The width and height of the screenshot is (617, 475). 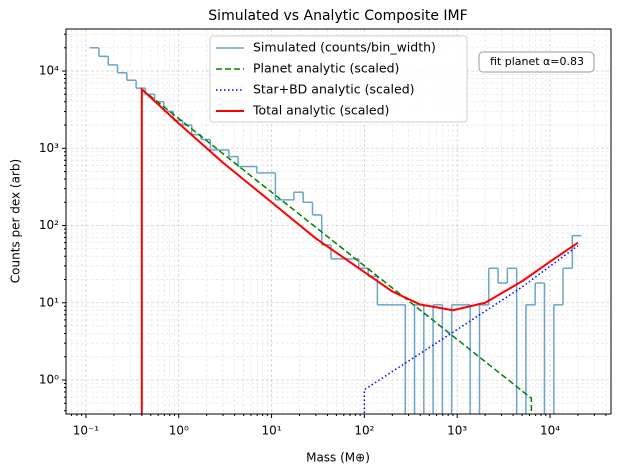 I want to click on annotation-box, so click(x=536, y=62).